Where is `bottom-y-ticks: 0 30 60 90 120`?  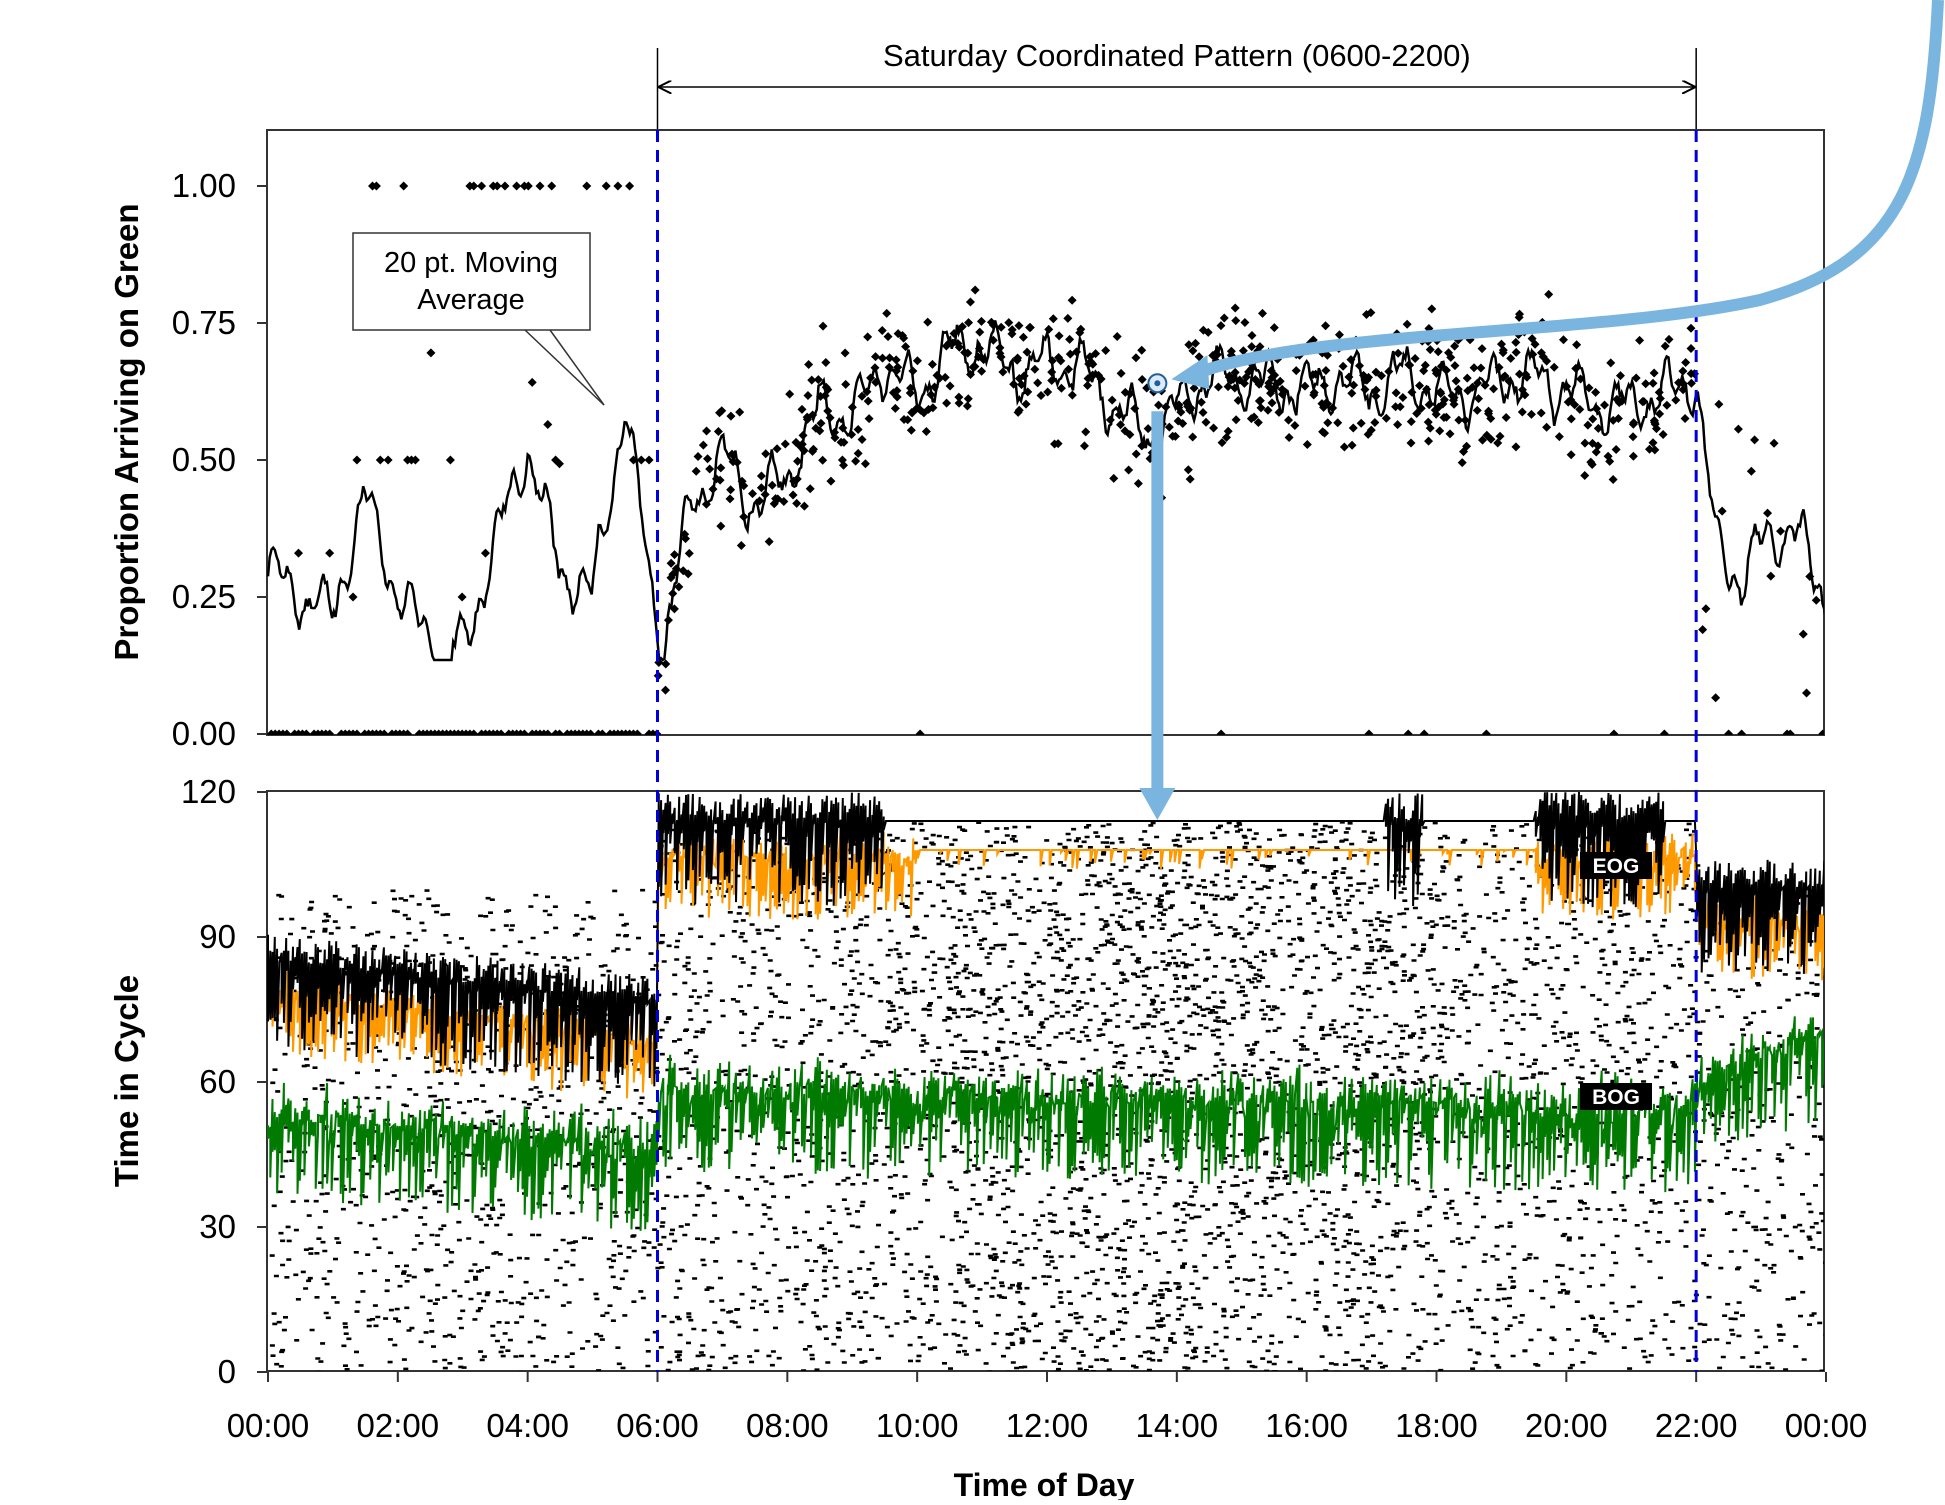 bottom-y-ticks: 0 30 60 90 120 is located at coordinates (224, 1081).